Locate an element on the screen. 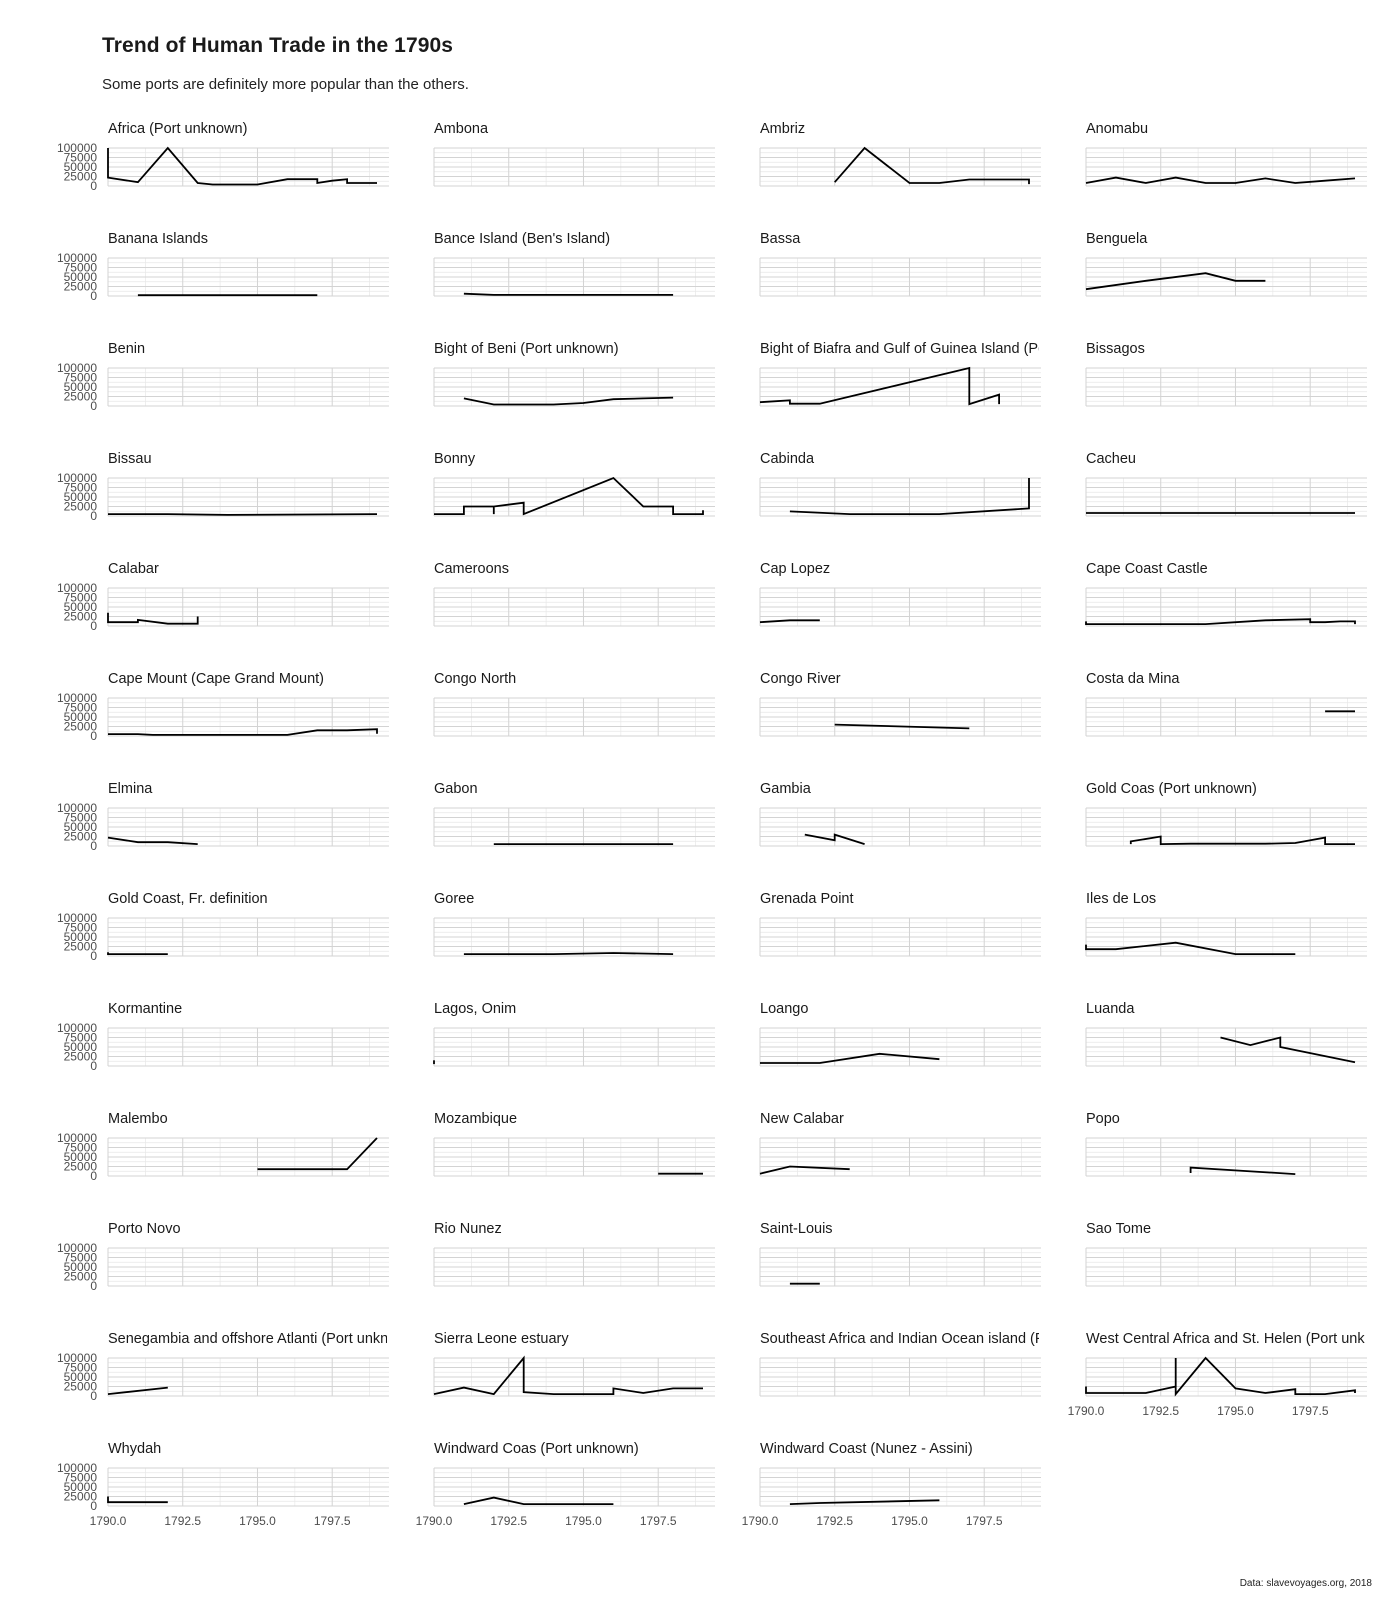  facet-strip-label: Cape Mount (Cape Grand Mount) is located at coordinates (216, 679).